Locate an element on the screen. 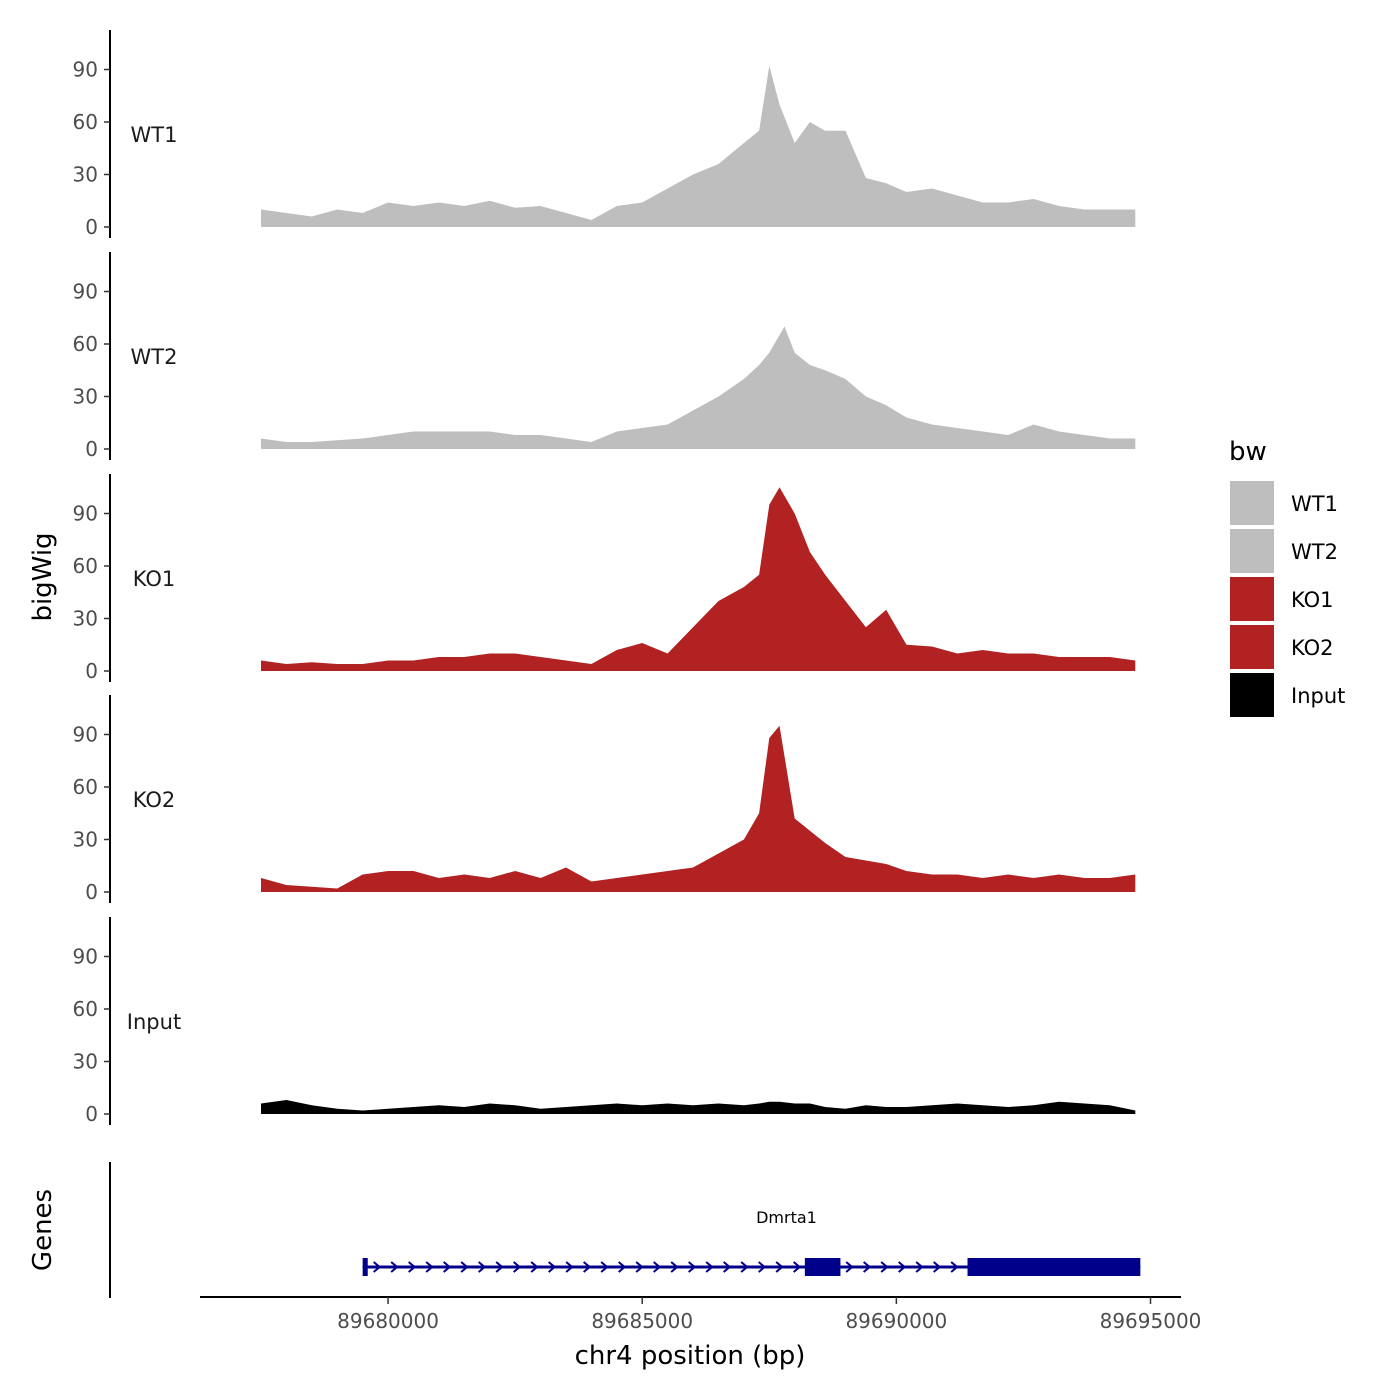 The image size is (1400, 1400). track-wt2: 0 30 60 90 WT2 is located at coordinates (604, 356).